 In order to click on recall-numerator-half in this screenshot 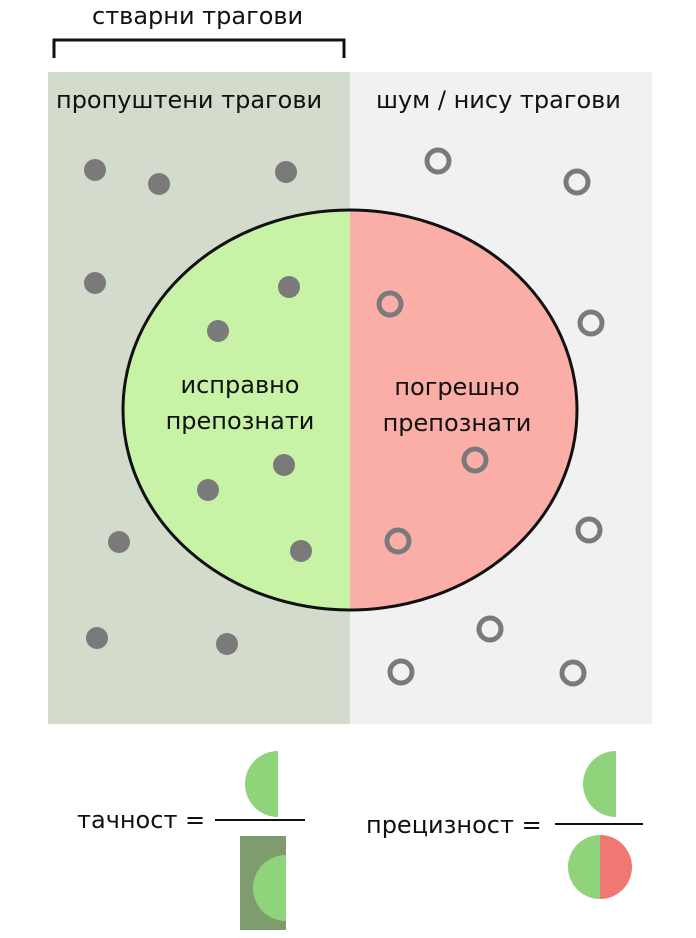, I will do `click(261, 784)`.